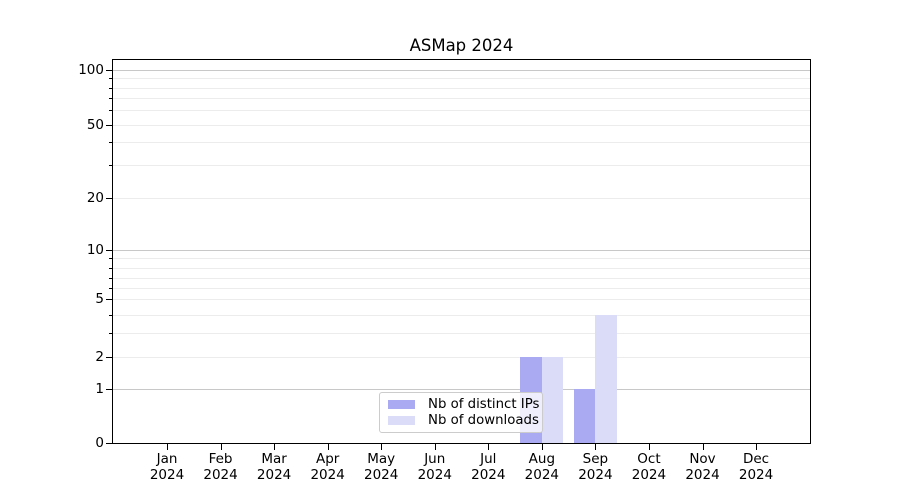 The height and width of the screenshot is (500, 900). What do you see at coordinates (434, 467) in the screenshot?
I see `x-axis-tick-label-jun: Jun 2024` at bounding box center [434, 467].